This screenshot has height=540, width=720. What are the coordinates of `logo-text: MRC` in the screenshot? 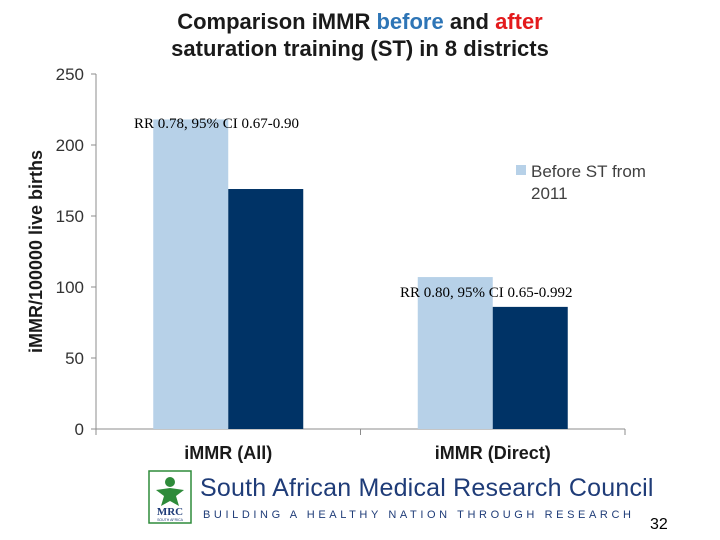 It's located at (170, 512).